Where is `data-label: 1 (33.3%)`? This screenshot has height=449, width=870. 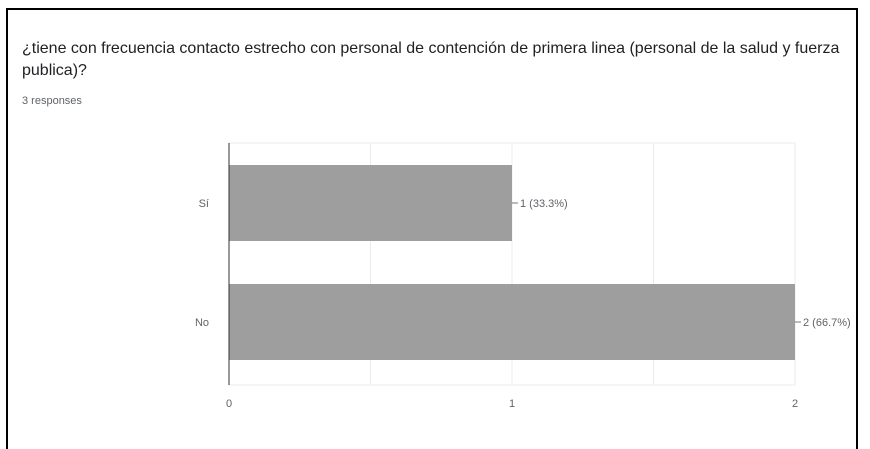 data-label: 1 (33.3%) is located at coordinates (544, 204).